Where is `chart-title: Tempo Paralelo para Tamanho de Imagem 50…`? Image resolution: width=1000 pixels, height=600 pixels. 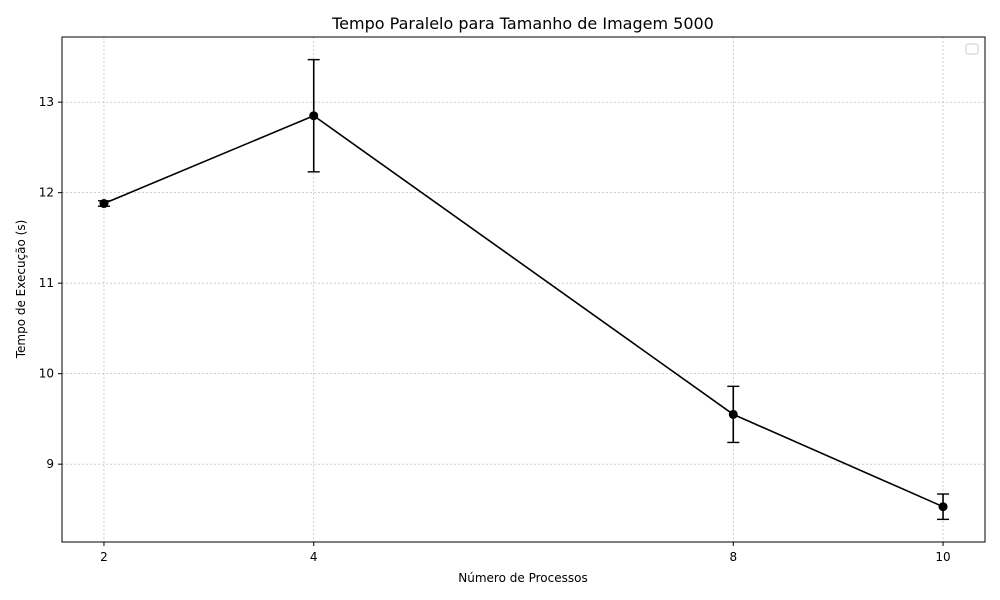
chart-title: Tempo Paralelo para Tamanho de Imagem 50… is located at coordinates (522, 23).